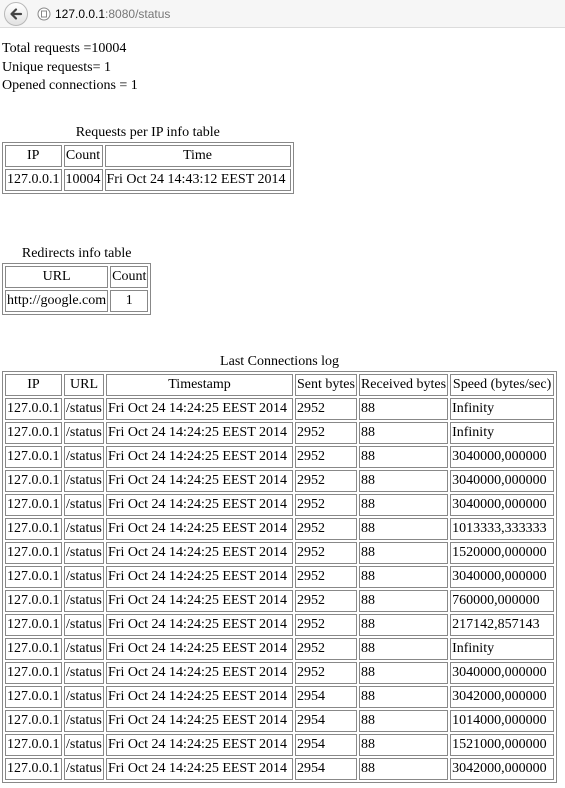 The height and width of the screenshot is (788, 565). Describe the element at coordinates (502, 552) in the screenshot. I see `speed-cell: 1520000,000000` at that location.